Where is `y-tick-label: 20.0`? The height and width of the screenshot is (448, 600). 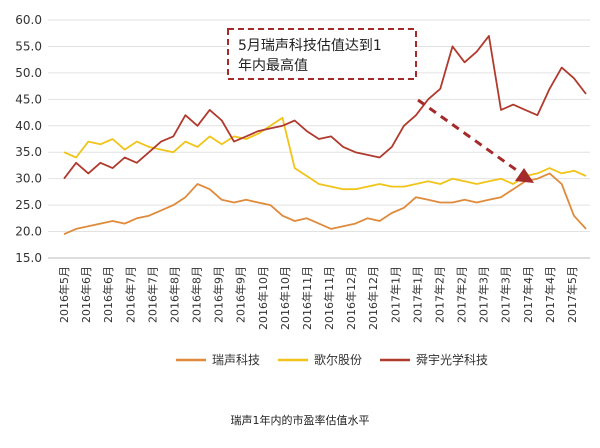 y-tick-label: 20.0 is located at coordinates (28, 232).